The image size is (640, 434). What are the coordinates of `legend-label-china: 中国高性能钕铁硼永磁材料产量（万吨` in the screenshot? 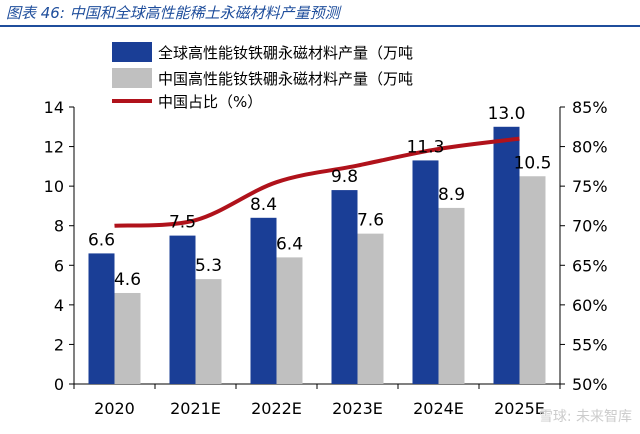 It's located at (285, 79).